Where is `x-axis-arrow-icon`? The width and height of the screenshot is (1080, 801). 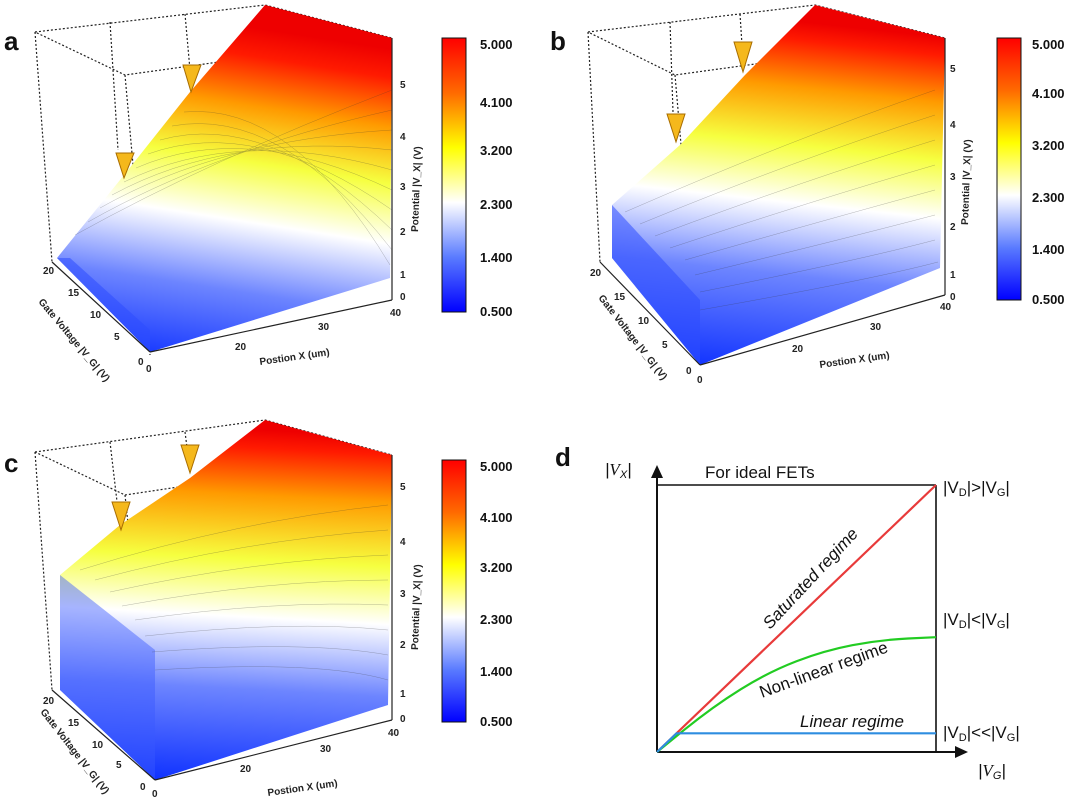
x-axis-arrow-icon is located at coordinates (961, 752).